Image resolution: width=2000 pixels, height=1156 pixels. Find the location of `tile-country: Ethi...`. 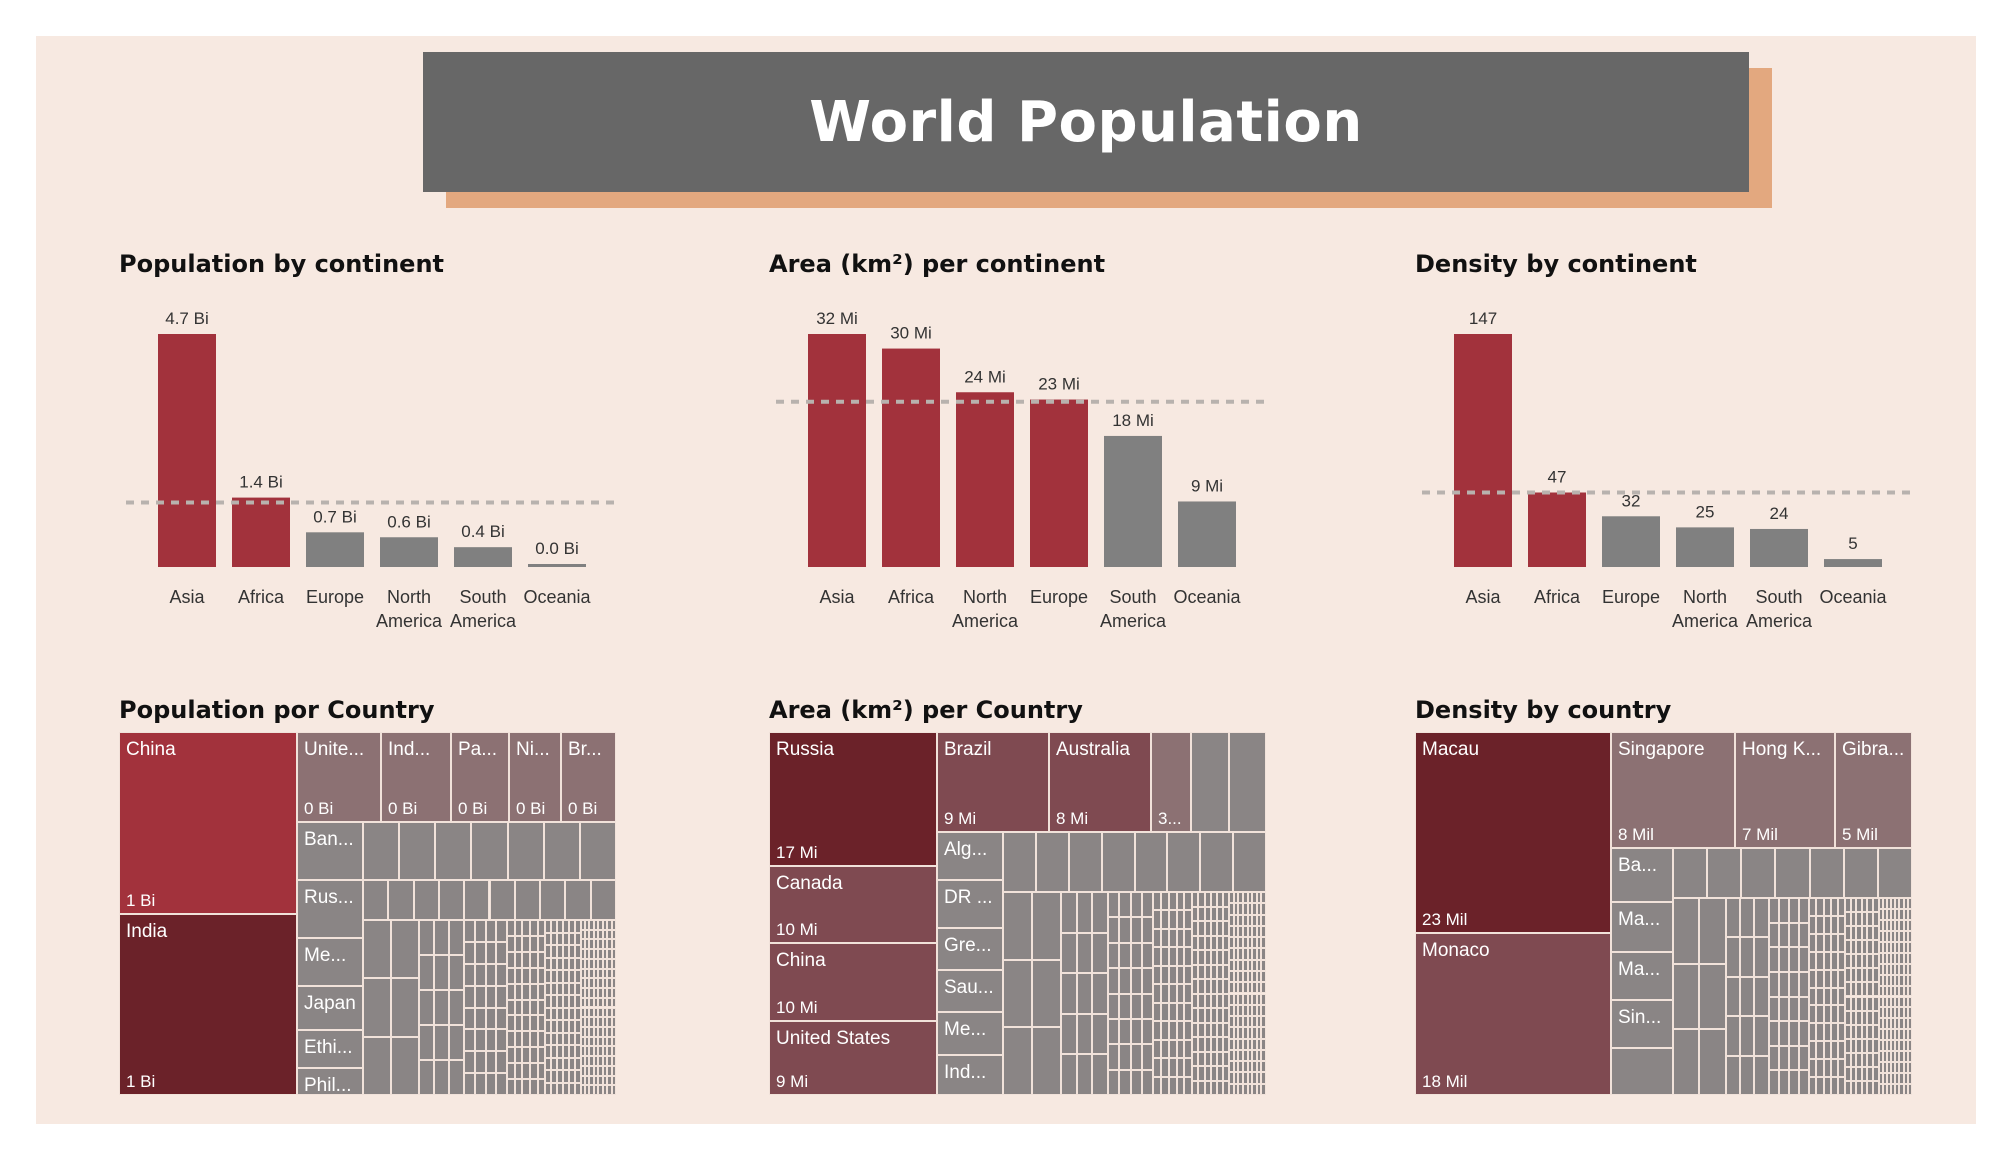

tile-country: Ethi... is located at coordinates (330, 1049).